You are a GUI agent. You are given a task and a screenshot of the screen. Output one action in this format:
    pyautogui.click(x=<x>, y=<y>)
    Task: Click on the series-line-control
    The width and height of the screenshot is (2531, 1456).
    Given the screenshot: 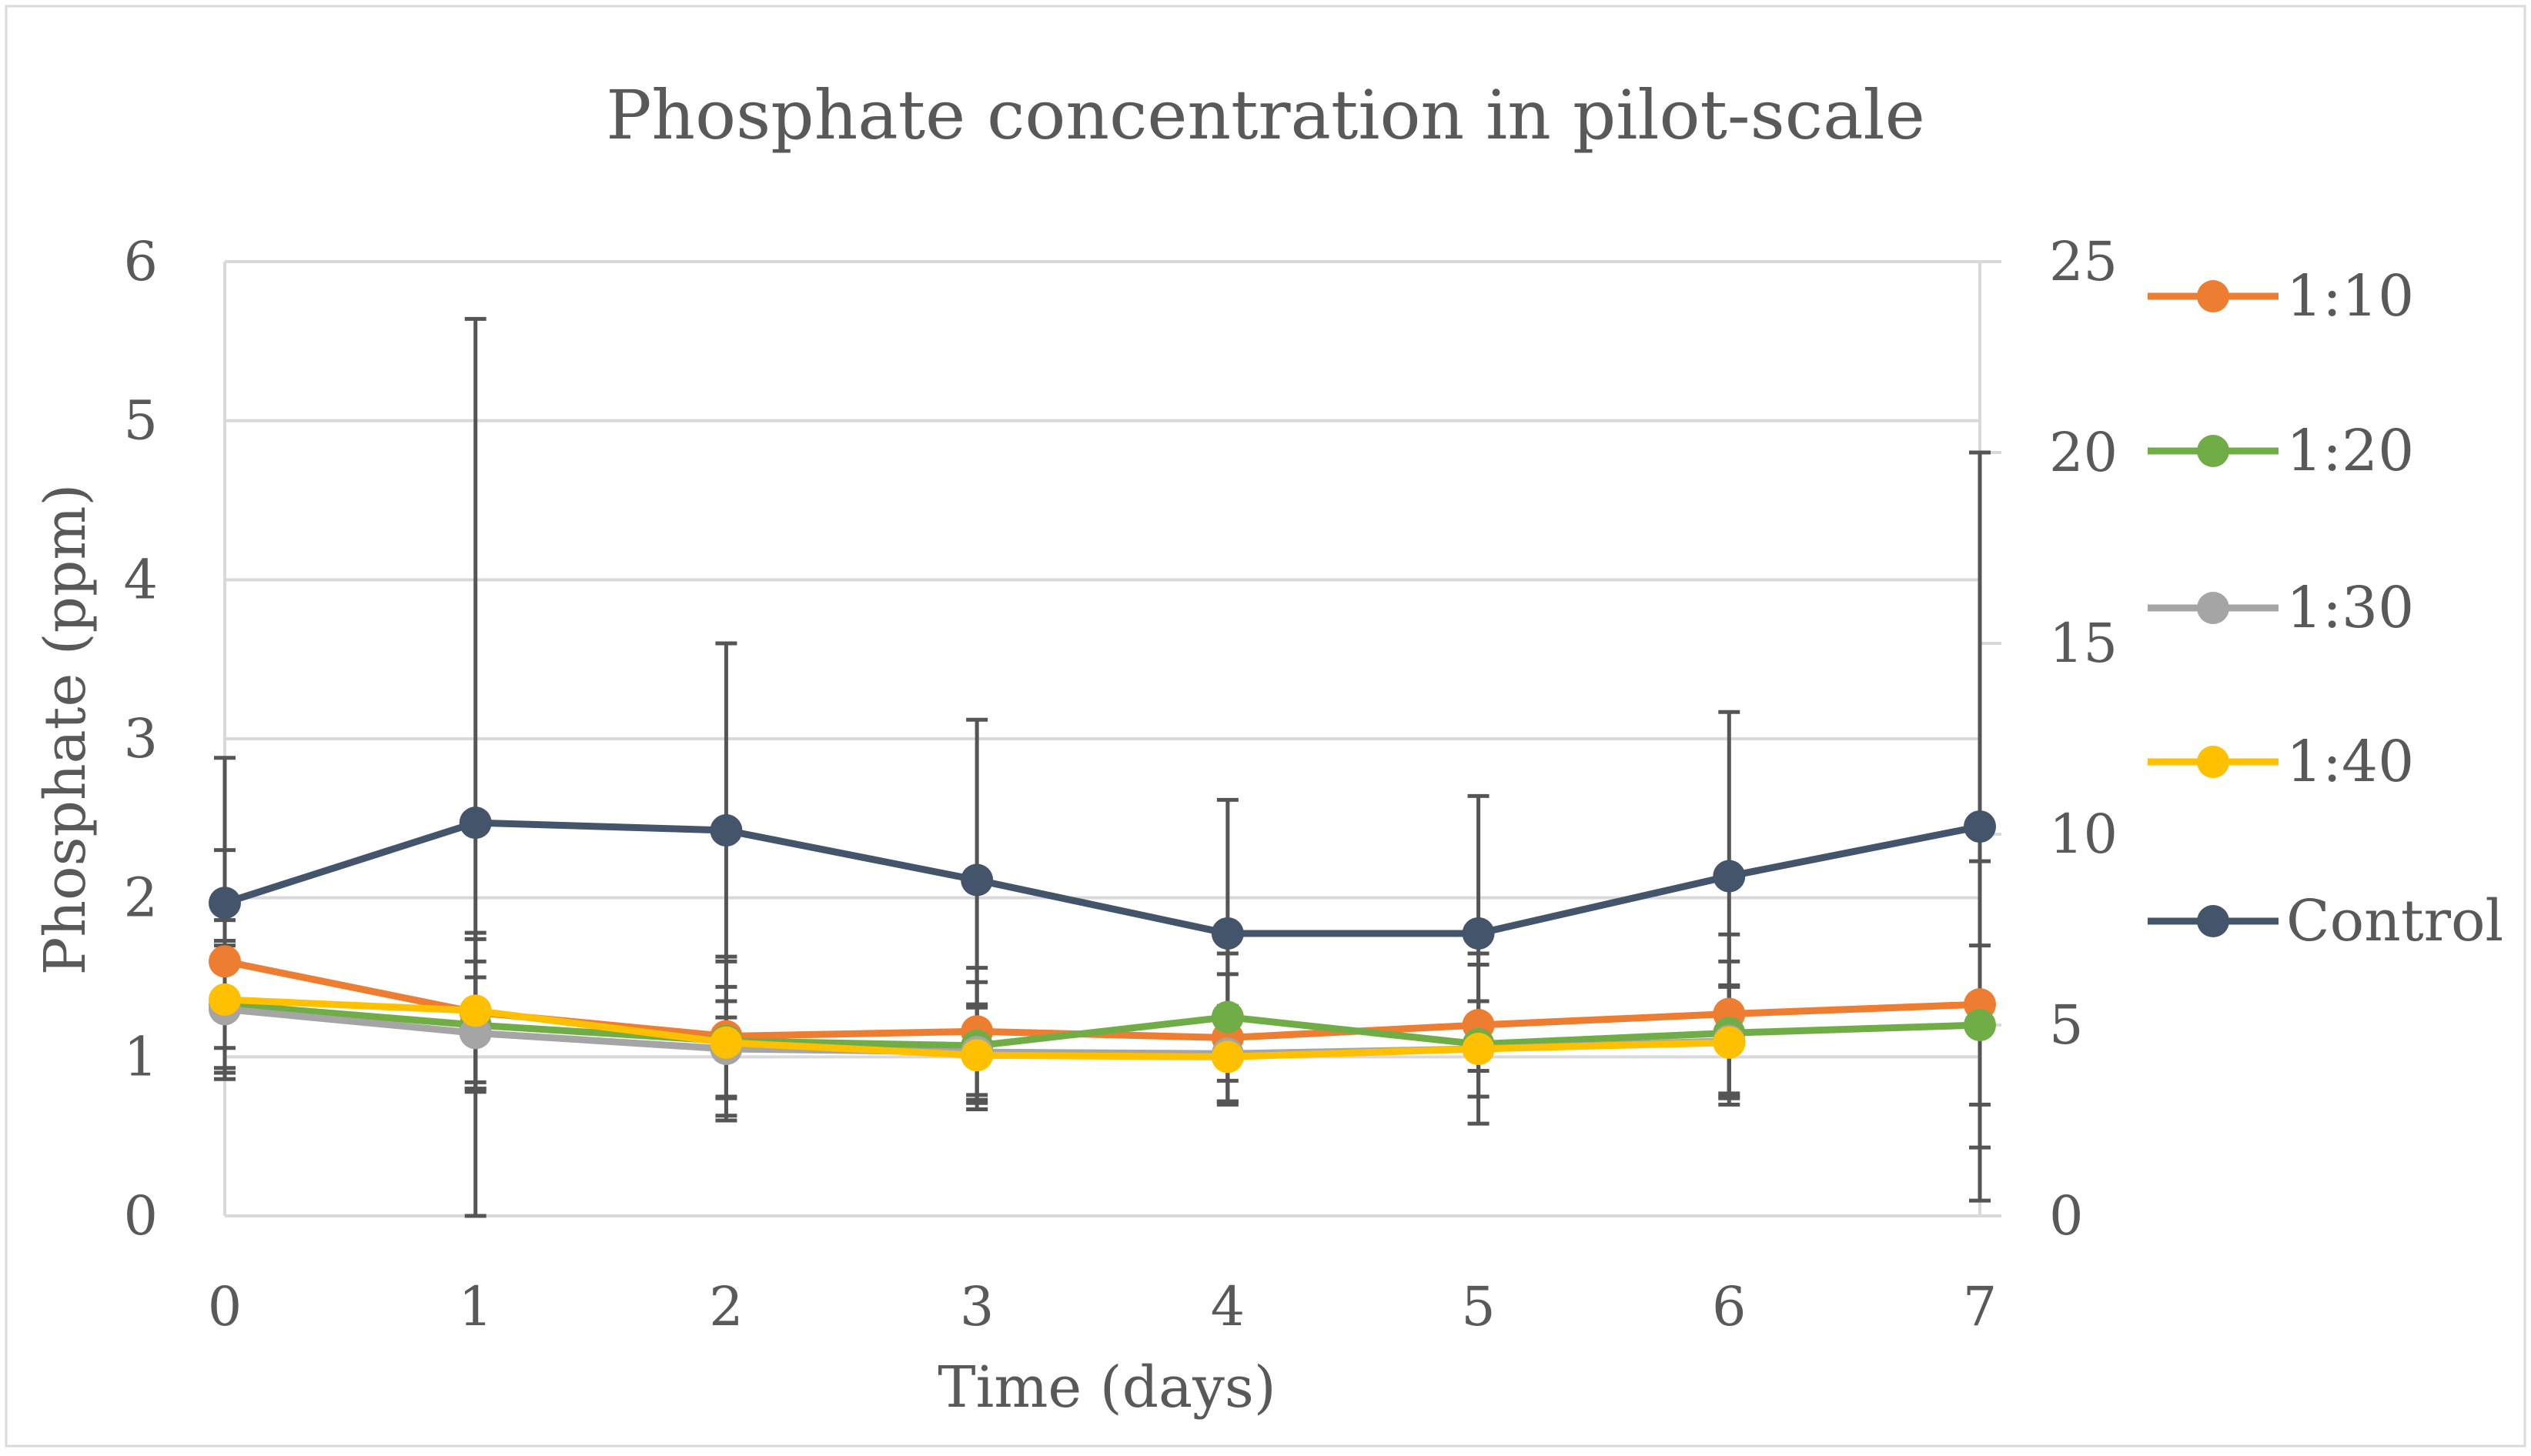 What is the action you would take?
    pyautogui.click(x=1102, y=878)
    